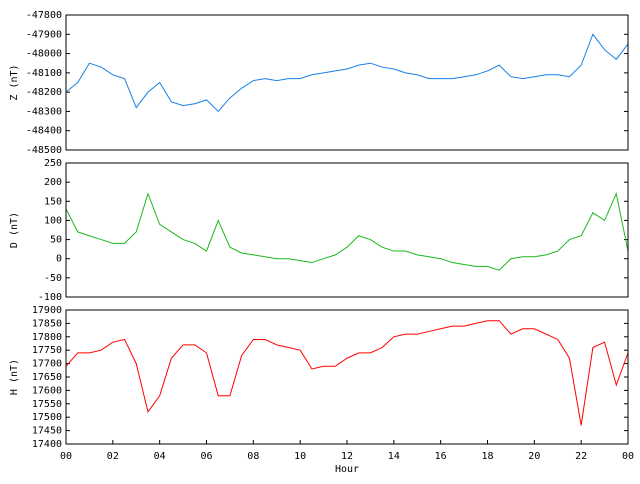 Image resolution: width=640 pixels, height=484 pixels. I want to click on y-axis-label: H (nT), so click(14, 377).